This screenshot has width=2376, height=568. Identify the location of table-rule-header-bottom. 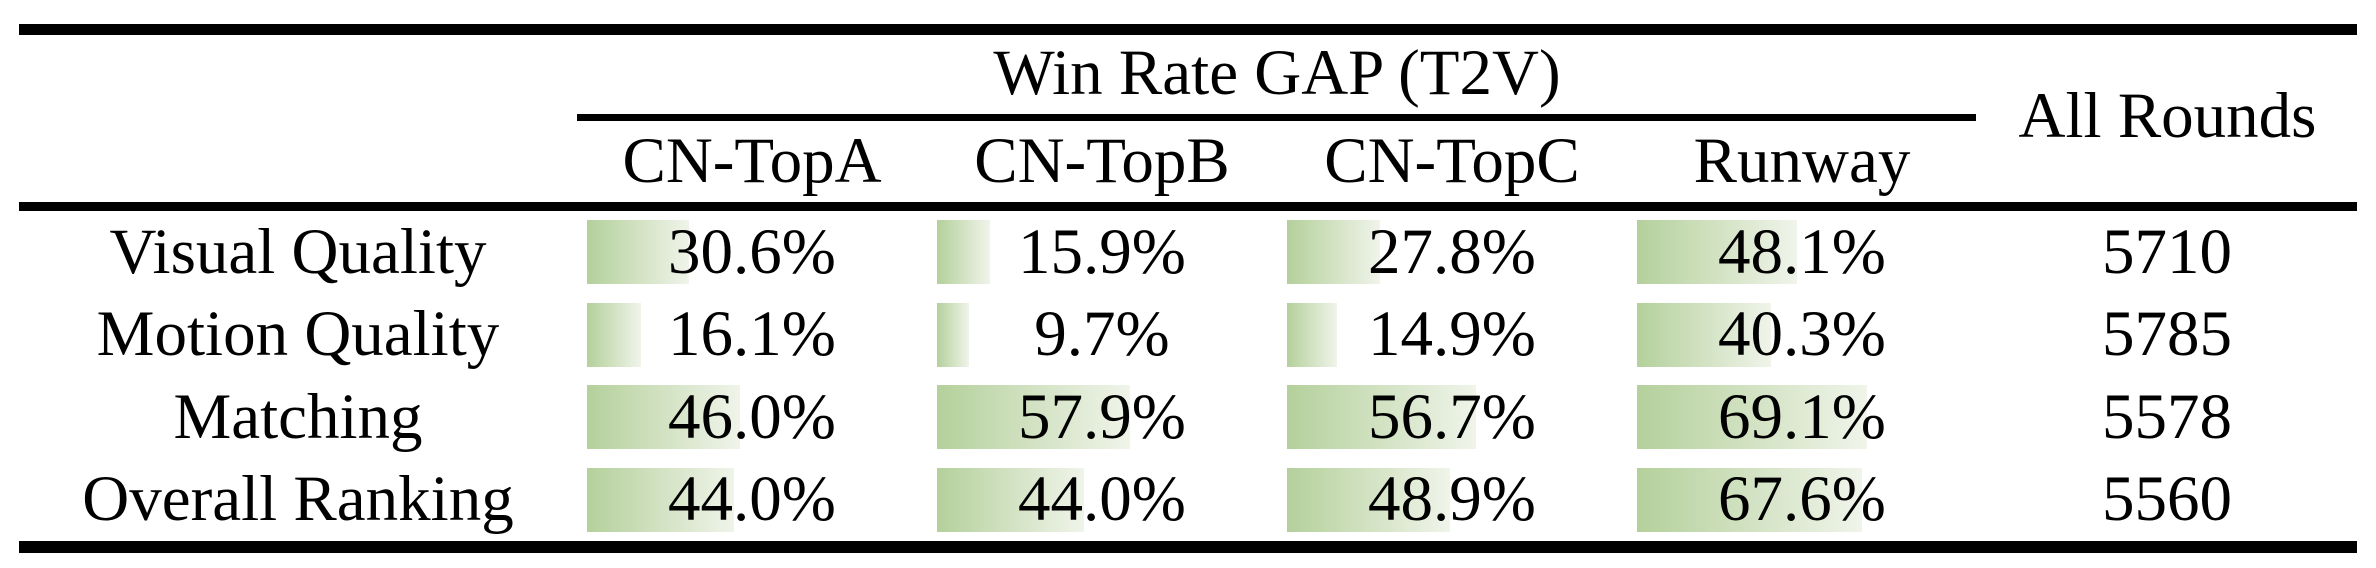
(1188, 206).